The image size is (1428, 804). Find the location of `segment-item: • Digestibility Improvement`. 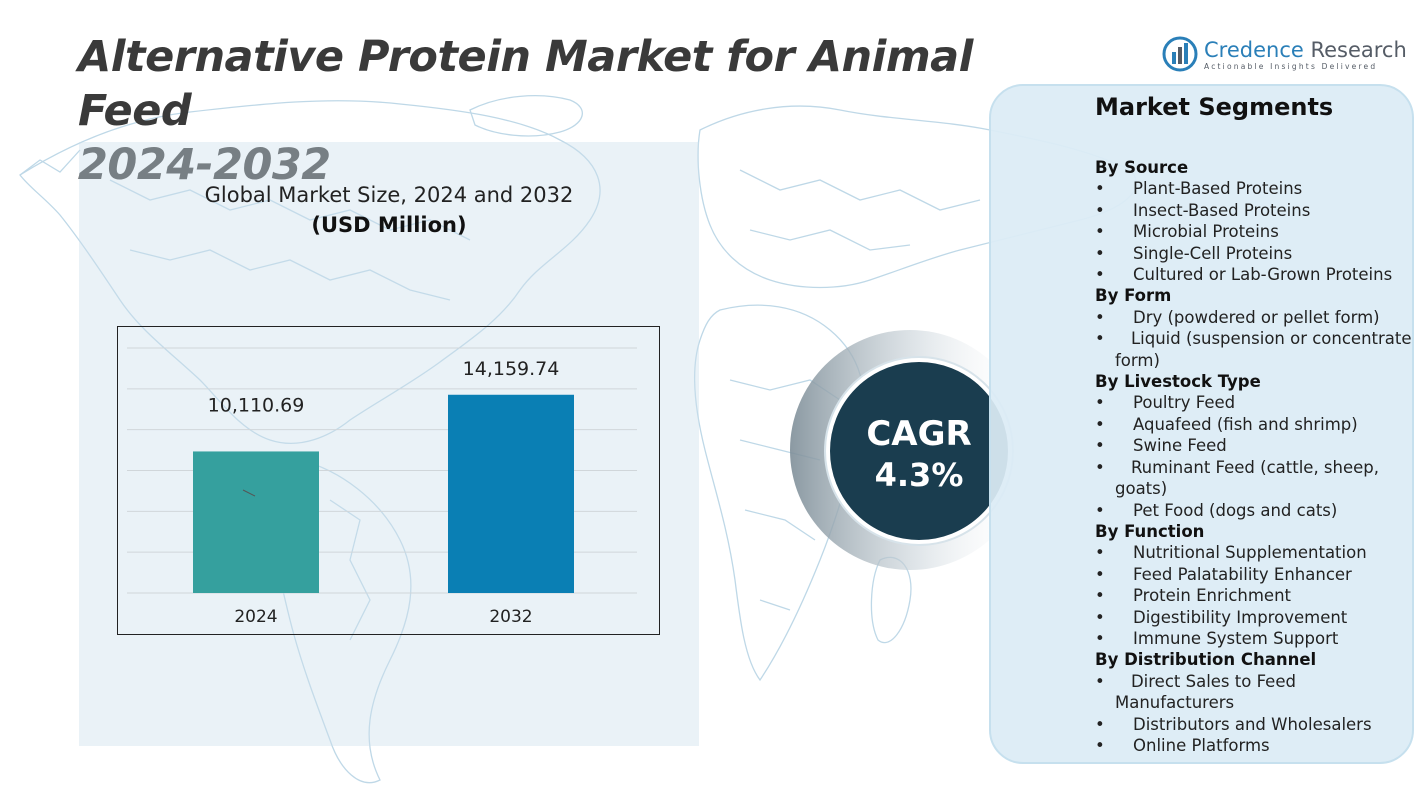

segment-item: • Digestibility Improvement is located at coordinates (1255, 617).